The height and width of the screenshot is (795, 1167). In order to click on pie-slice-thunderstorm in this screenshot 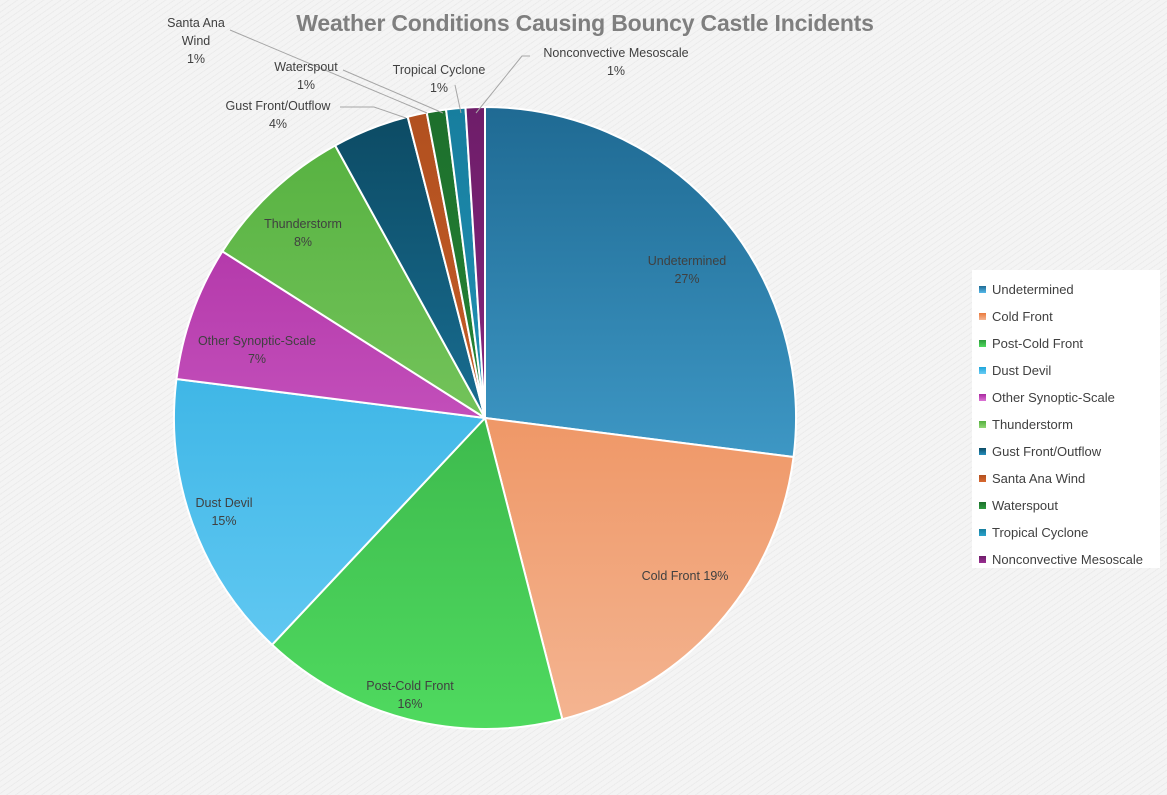, I will do `click(353, 281)`.